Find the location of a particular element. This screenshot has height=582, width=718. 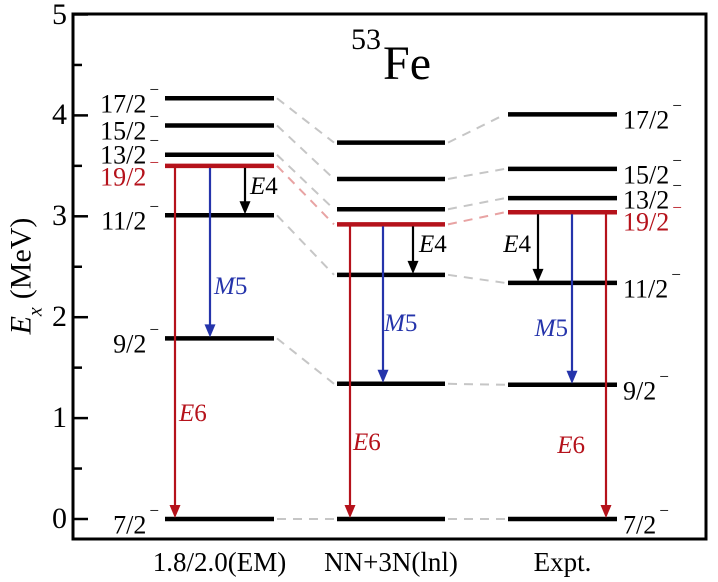

y-axis-label: Ex (MeV) is located at coordinates (25, 276).